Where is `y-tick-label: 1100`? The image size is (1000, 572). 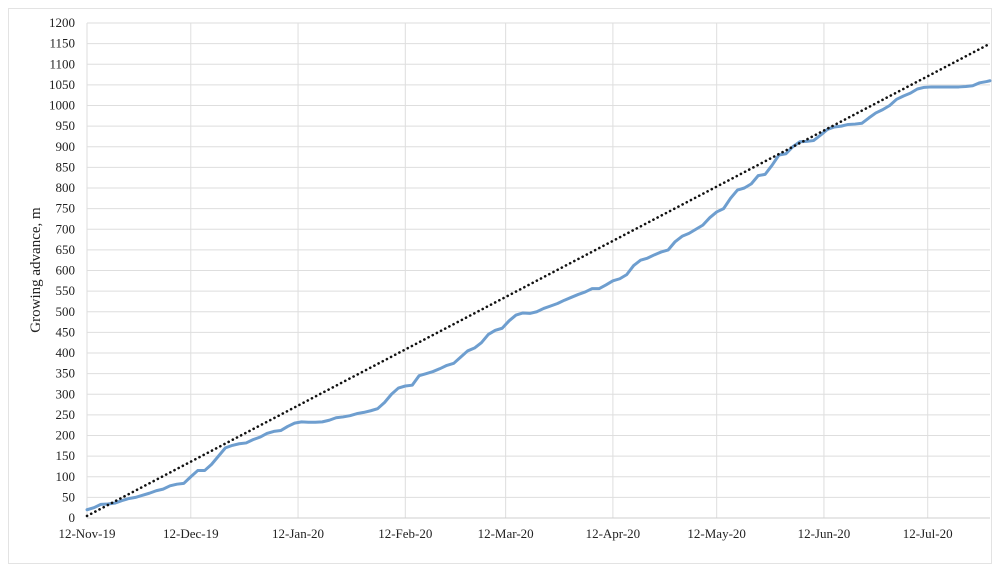 y-tick-label: 1100 is located at coordinates (62, 63).